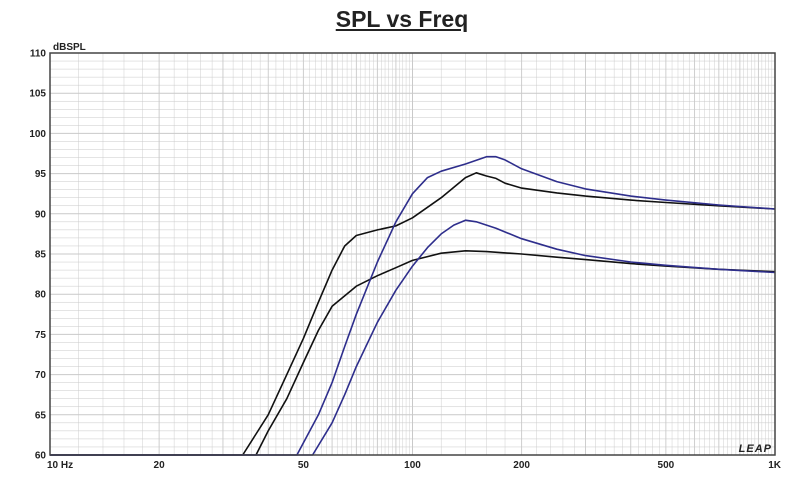 This screenshot has height=492, width=804. I want to click on y-tick-label: 60, so click(41, 456).